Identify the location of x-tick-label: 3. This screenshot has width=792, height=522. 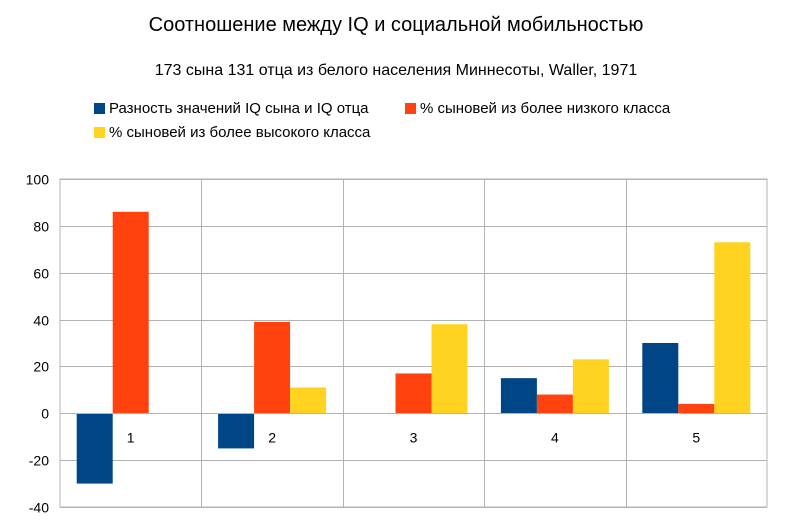
(414, 437).